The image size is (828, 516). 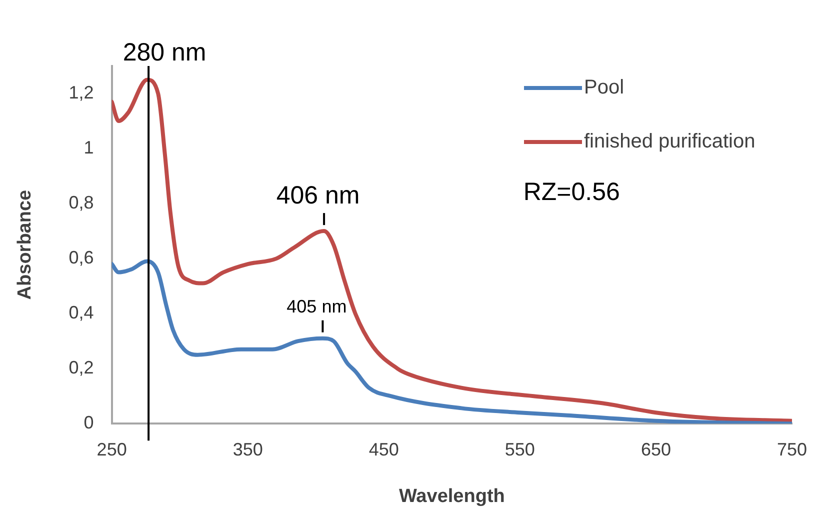 I want to click on y-tick-label: 0,2, so click(x=81, y=368).